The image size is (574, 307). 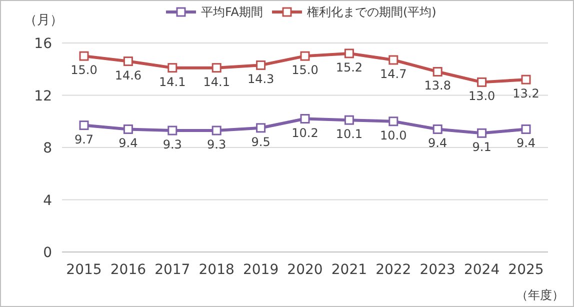 What do you see at coordinates (349, 134) in the screenshot?
I see `data-label: 10.1` at bounding box center [349, 134].